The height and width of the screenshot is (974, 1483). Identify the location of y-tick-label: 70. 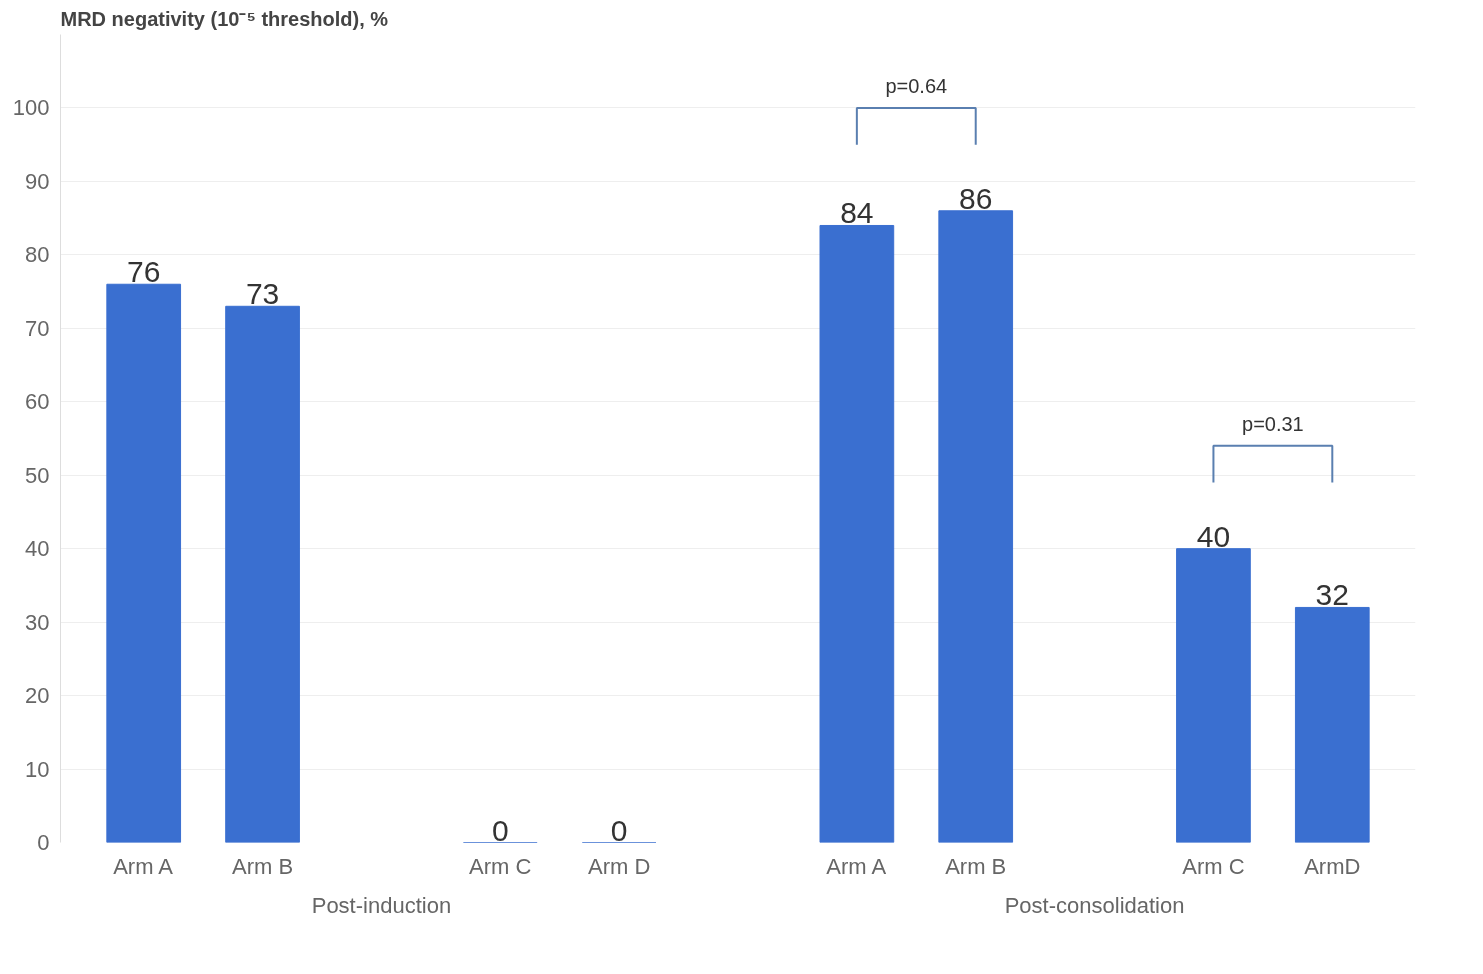
(37, 328).